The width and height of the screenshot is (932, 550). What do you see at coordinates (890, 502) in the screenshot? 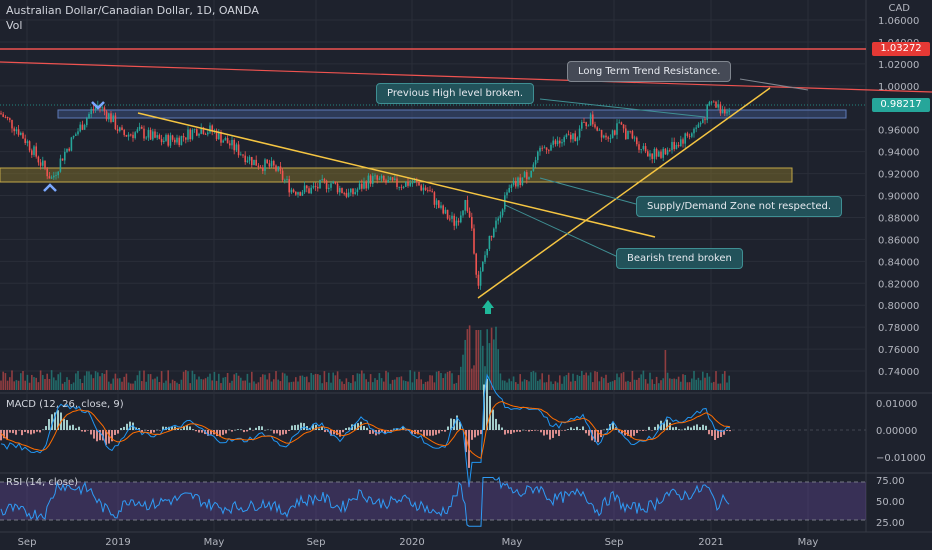
I see `rsi-tick-labels: 75.00 50.00 25.00` at bounding box center [890, 502].